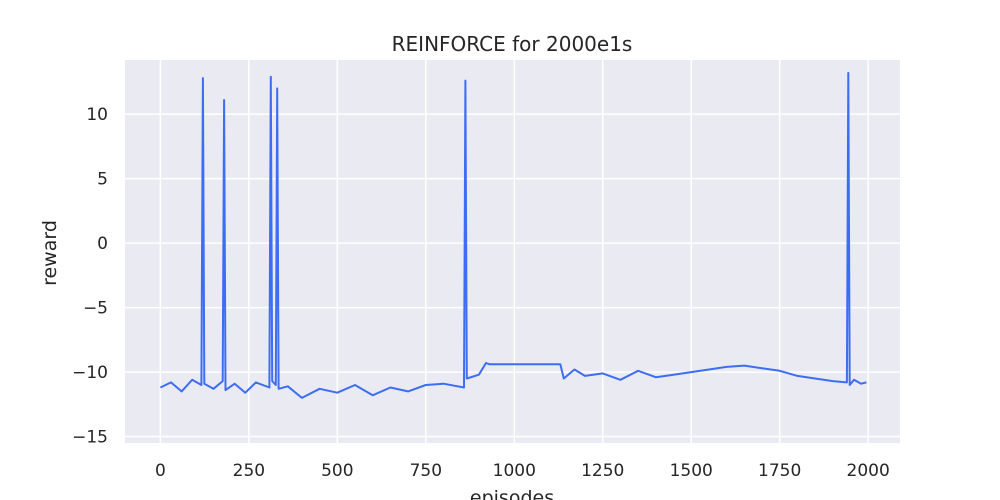  Describe the element at coordinates (512, 44) in the screenshot. I see `chart-title: REINFORCE for 2000e1s` at that location.